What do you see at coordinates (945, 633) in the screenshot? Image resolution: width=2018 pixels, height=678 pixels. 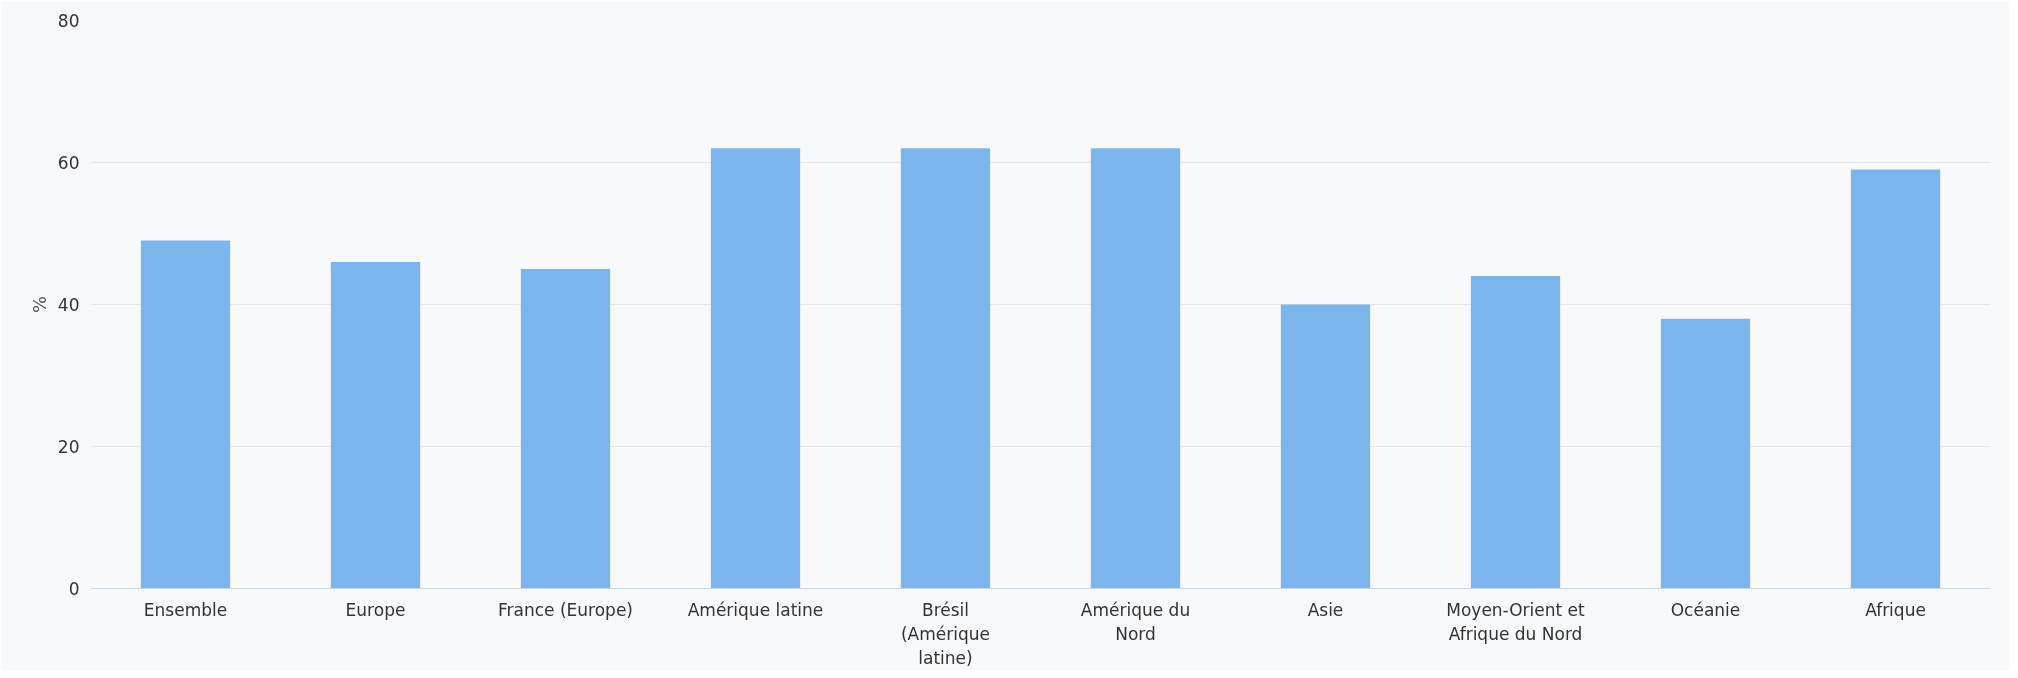 I see `x-tick-label: Brésil (Amérique latine)` at bounding box center [945, 633].